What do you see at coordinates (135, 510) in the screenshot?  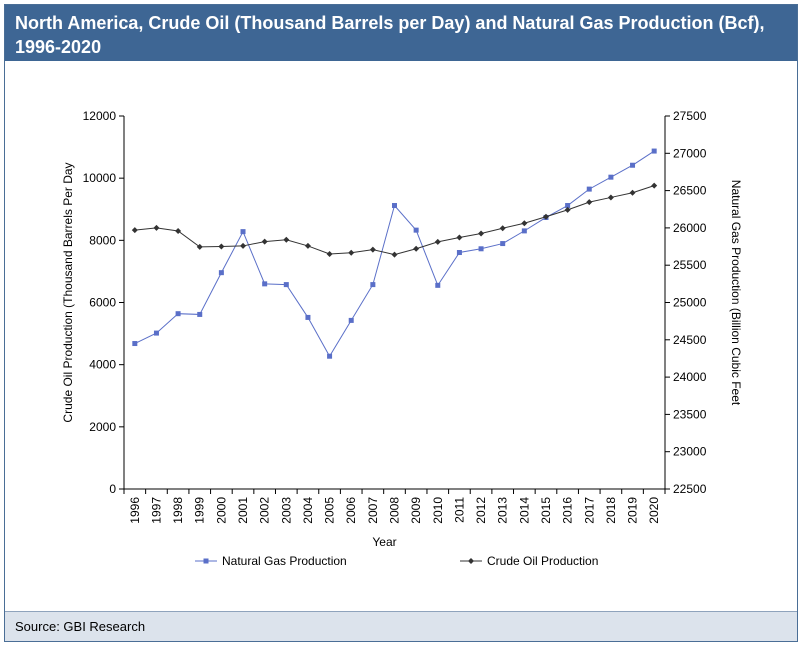 I see `x-tick-label: 1996` at bounding box center [135, 510].